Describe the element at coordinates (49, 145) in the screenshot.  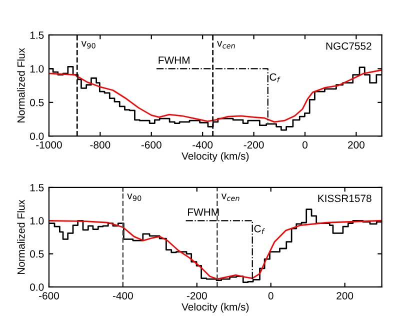
I see `x-tick-label: -1000` at that location.